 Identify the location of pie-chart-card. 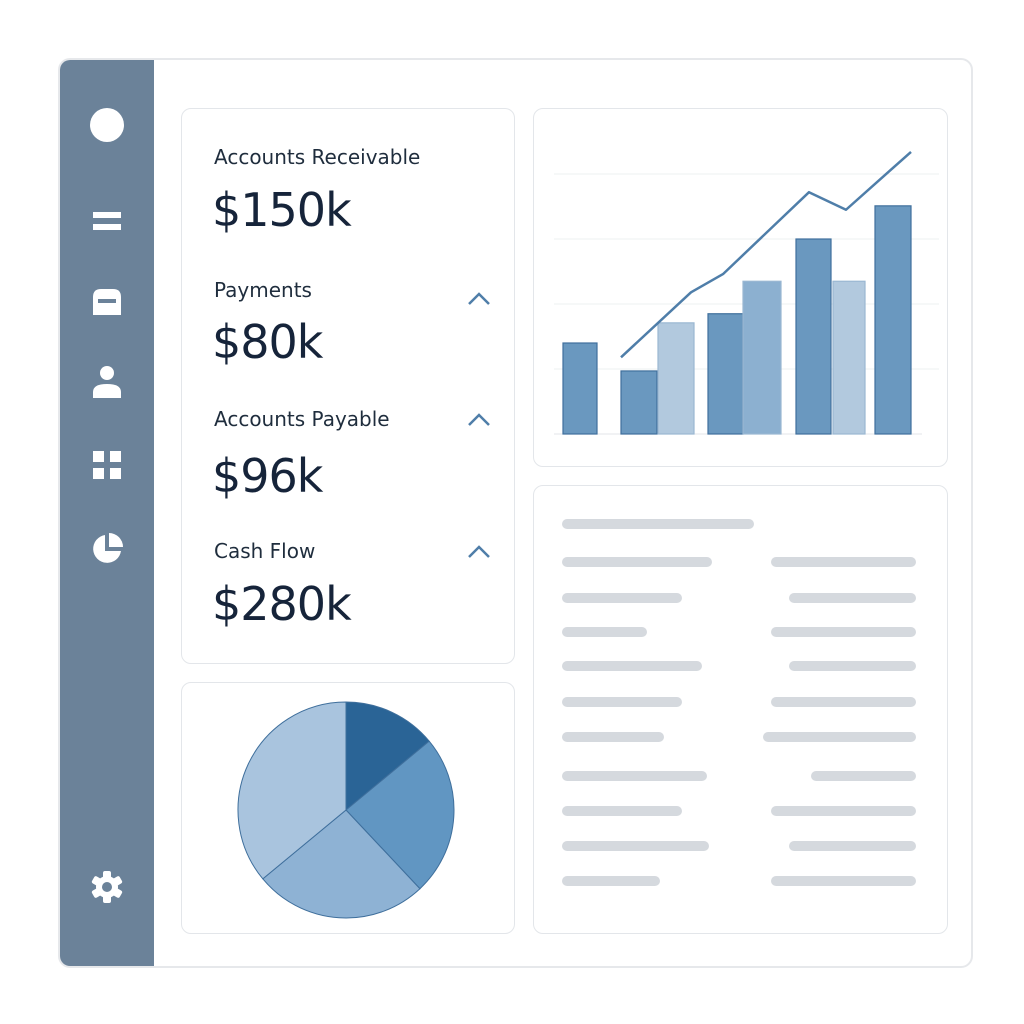
(348, 808).